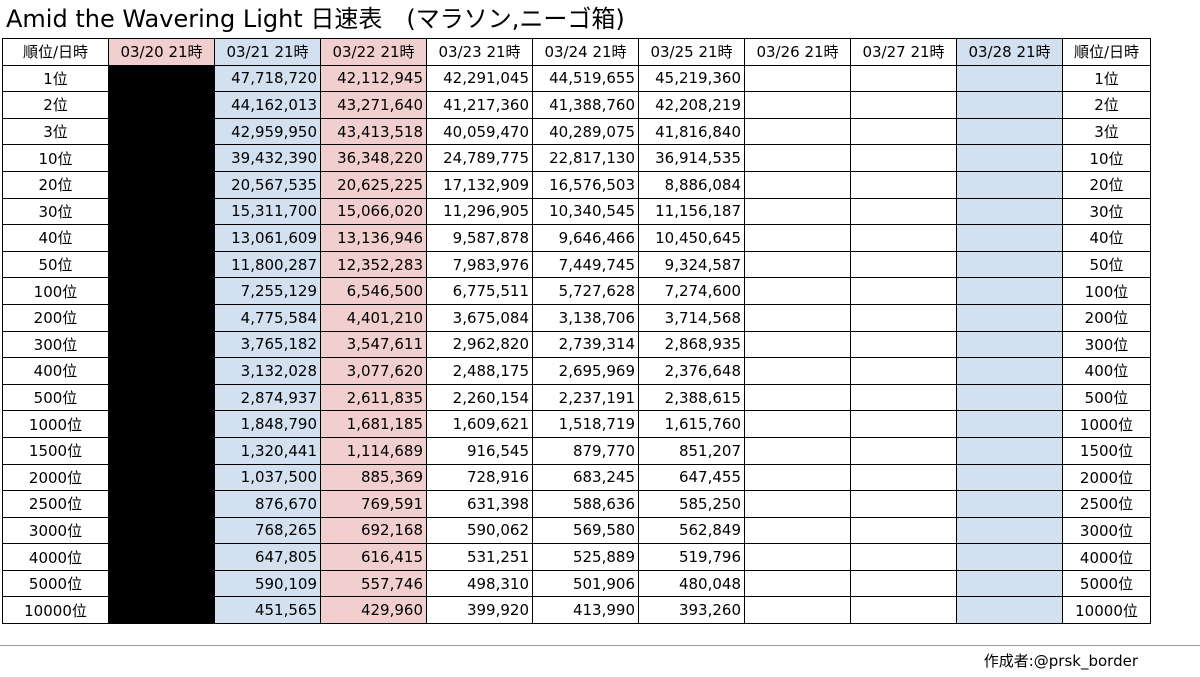 The image size is (1200, 677). I want to click on value-cell: 1,615,760, so click(691, 424).